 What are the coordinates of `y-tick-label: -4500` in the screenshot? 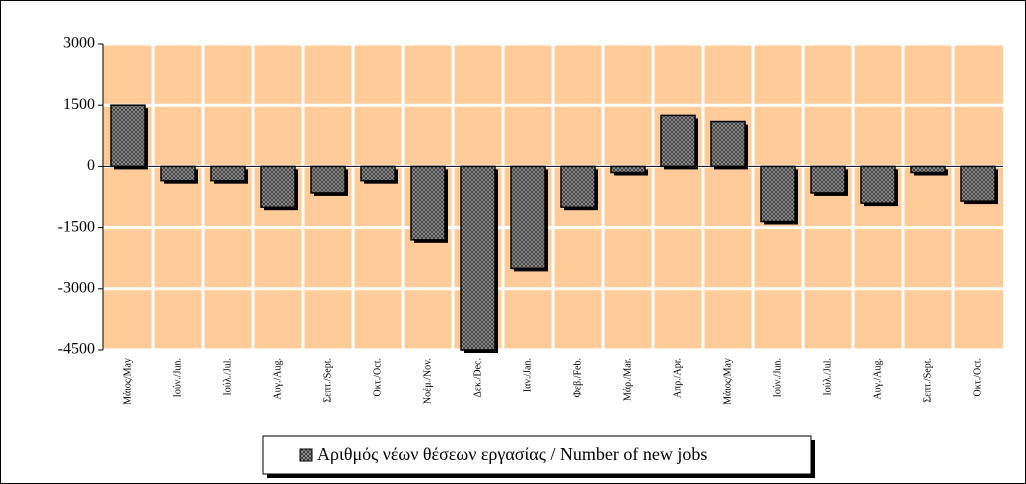 It's located at (76, 349).